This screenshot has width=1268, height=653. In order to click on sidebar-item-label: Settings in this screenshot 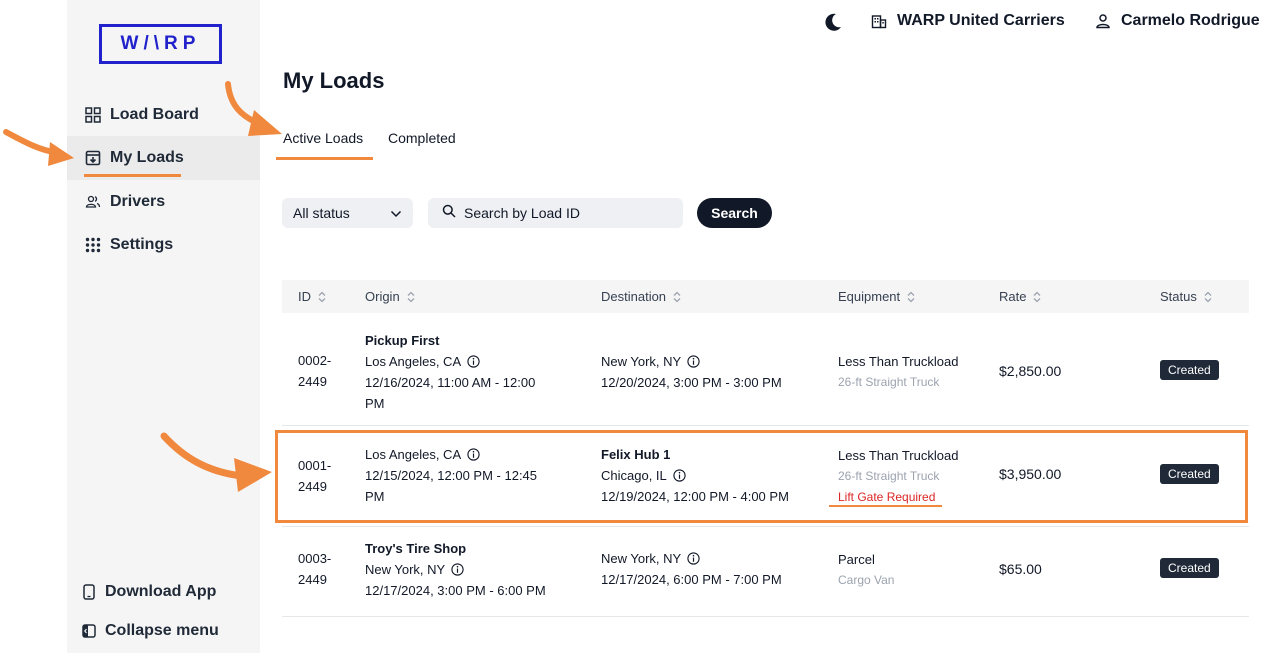, I will do `click(142, 244)`.